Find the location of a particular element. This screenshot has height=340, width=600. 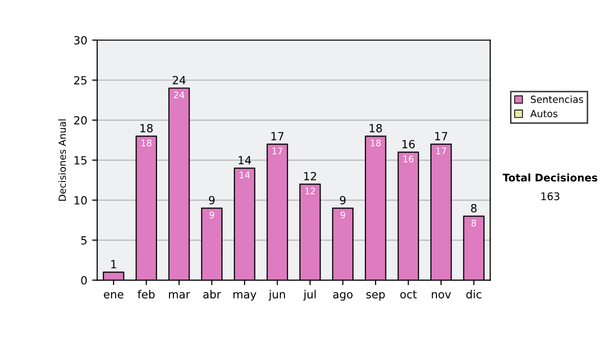

data-label: 24 is located at coordinates (179, 94).